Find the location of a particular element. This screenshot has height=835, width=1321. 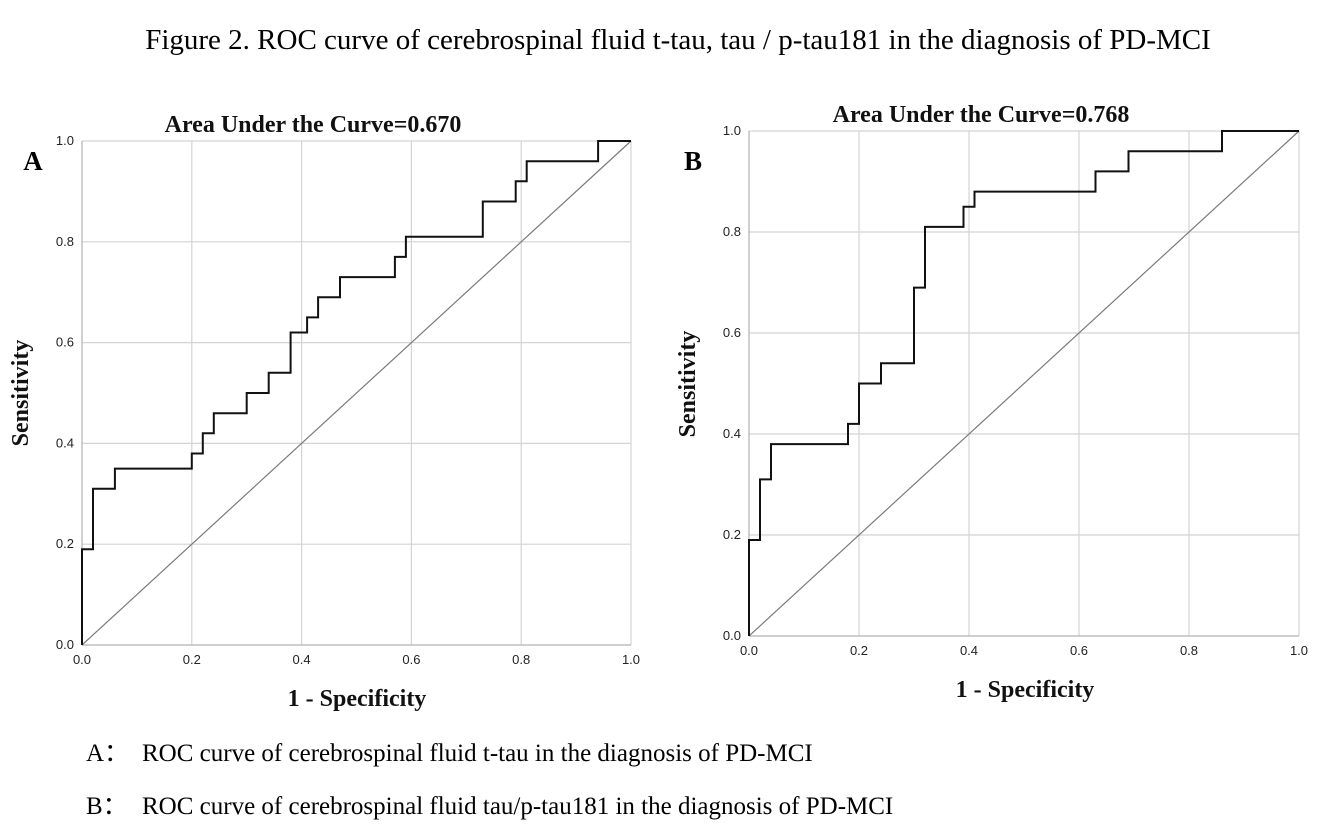

caption-a-letter: A： is located at coordinates (108, 753).